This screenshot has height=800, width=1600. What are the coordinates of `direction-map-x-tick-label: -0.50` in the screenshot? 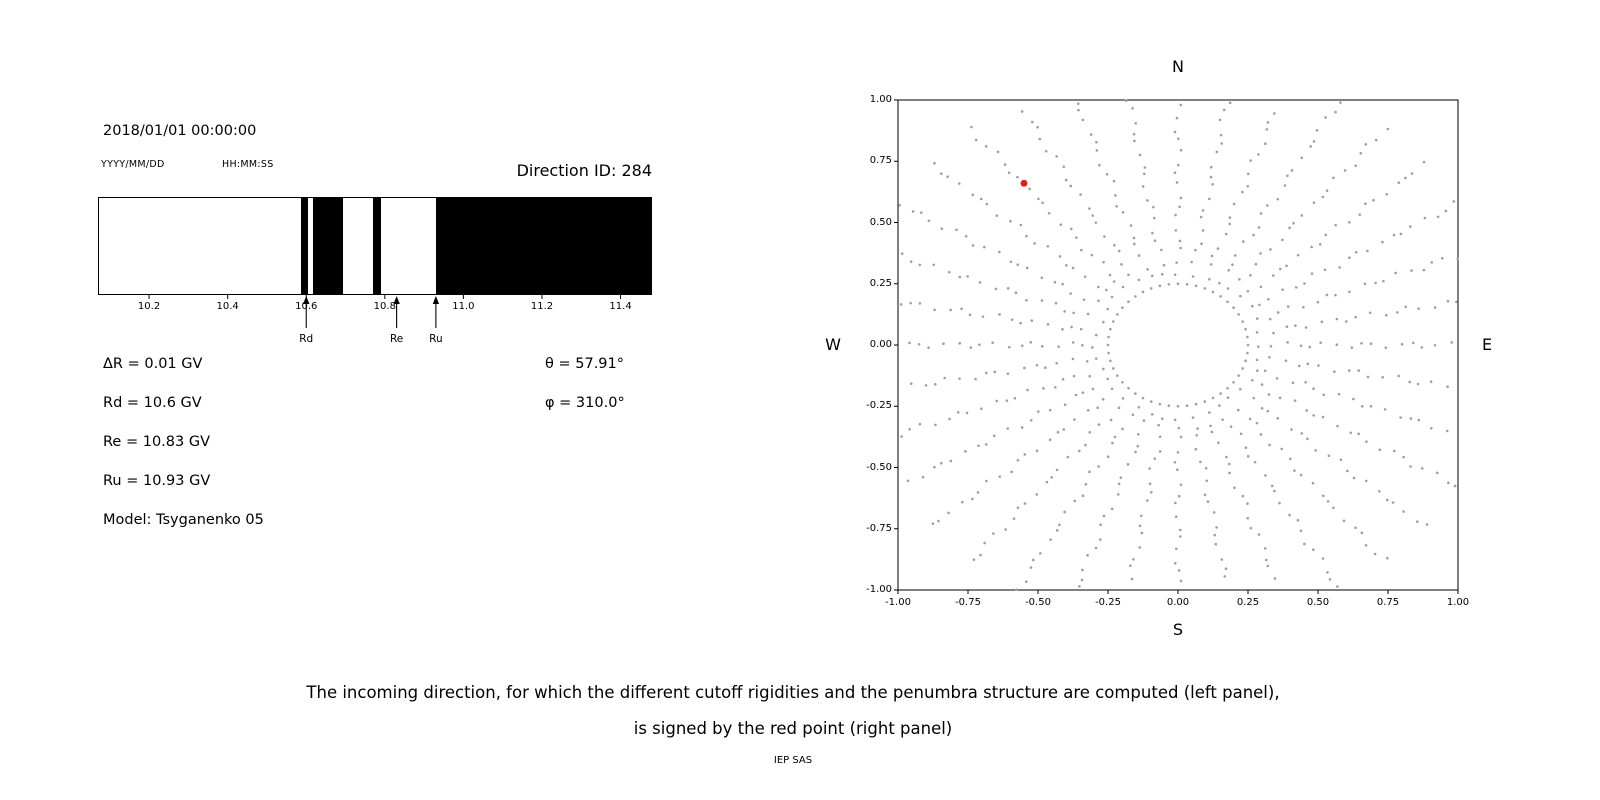 It's located at (1038, 602).